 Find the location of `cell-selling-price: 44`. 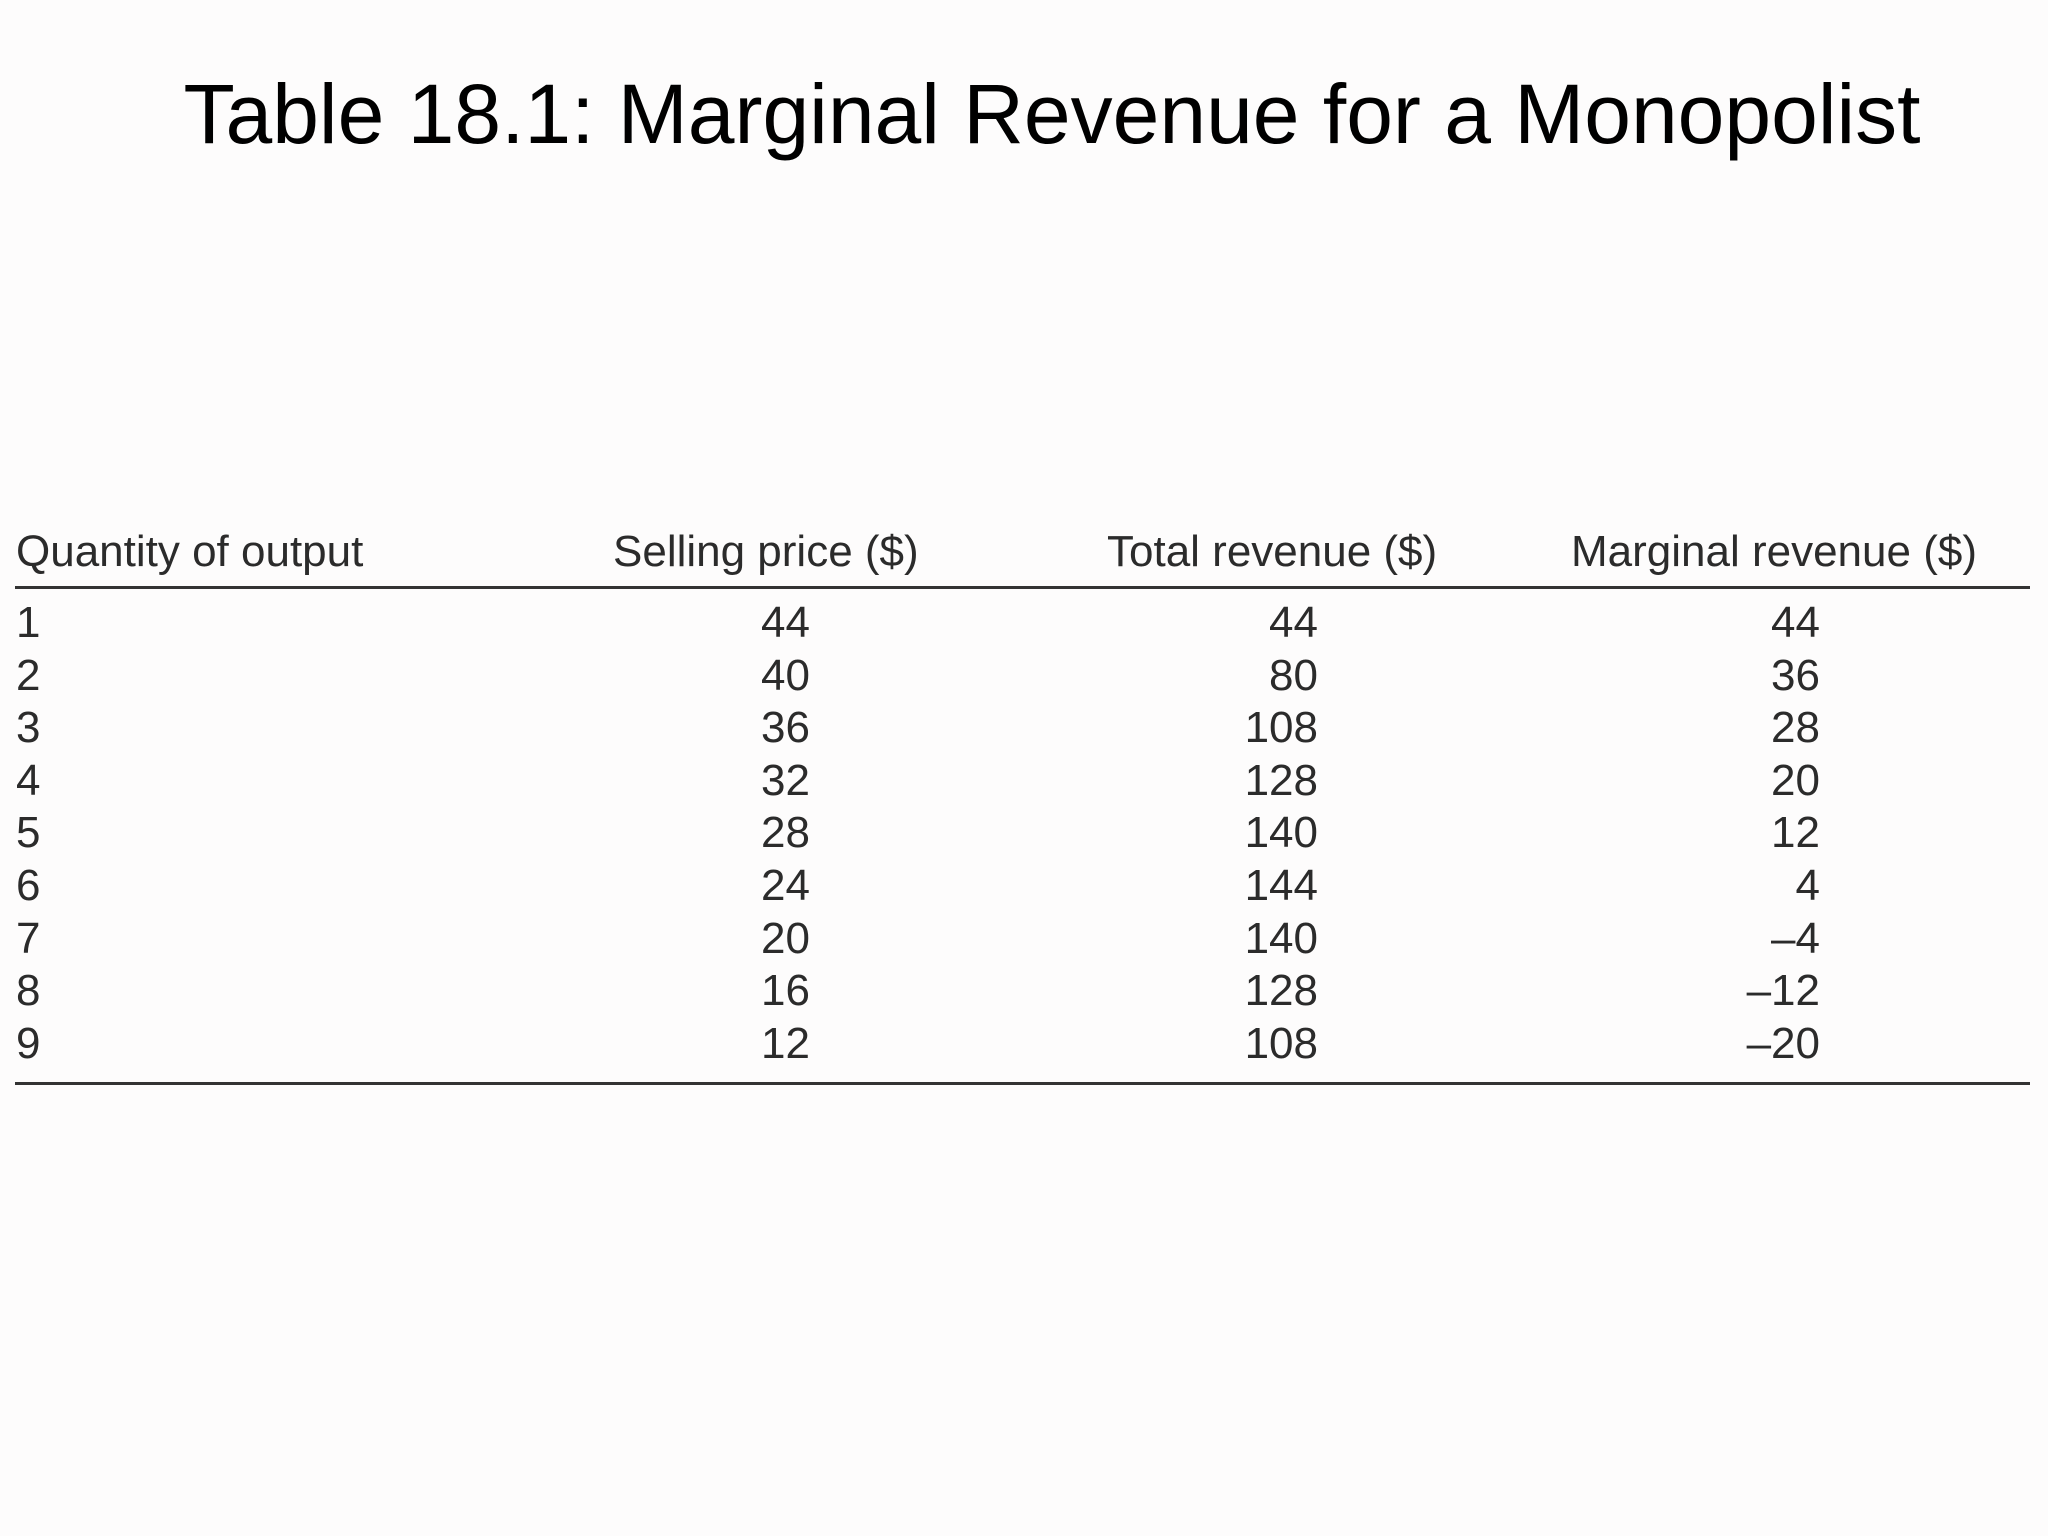

cell-selling-price: 44 is located at coordinates (785, 622).